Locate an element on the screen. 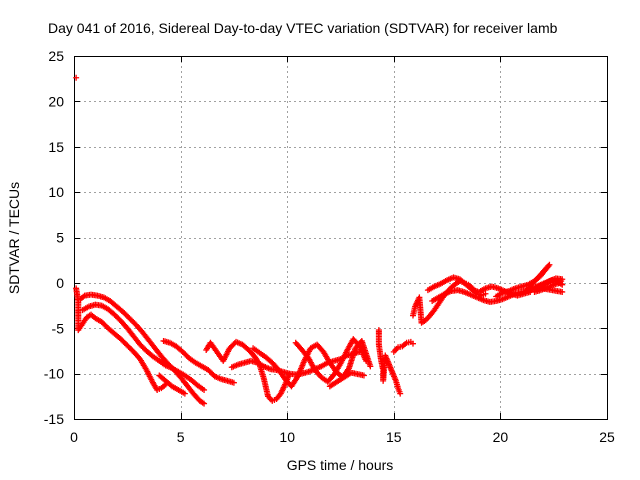 This screenshot has height=480, width=640. y-tick-label: 10 is located at coordinates (56, 192).